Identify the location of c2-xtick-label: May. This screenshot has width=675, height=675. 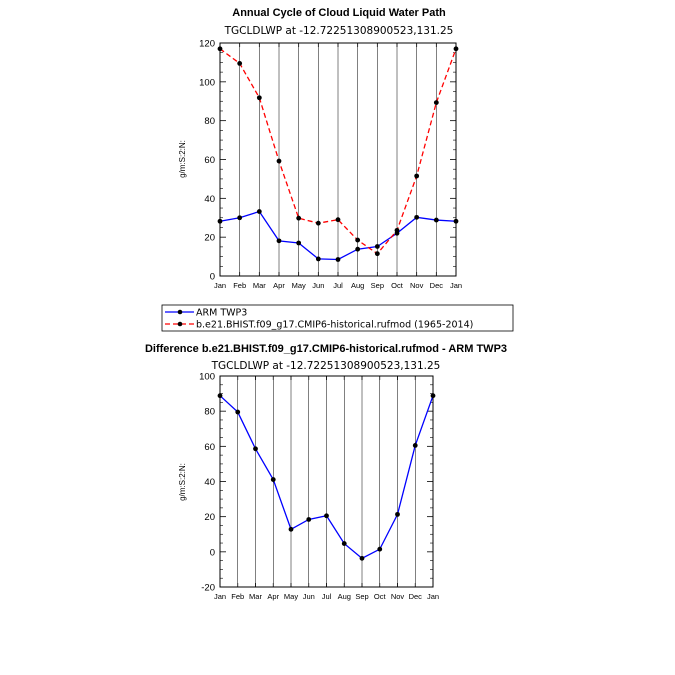
(291, 596).